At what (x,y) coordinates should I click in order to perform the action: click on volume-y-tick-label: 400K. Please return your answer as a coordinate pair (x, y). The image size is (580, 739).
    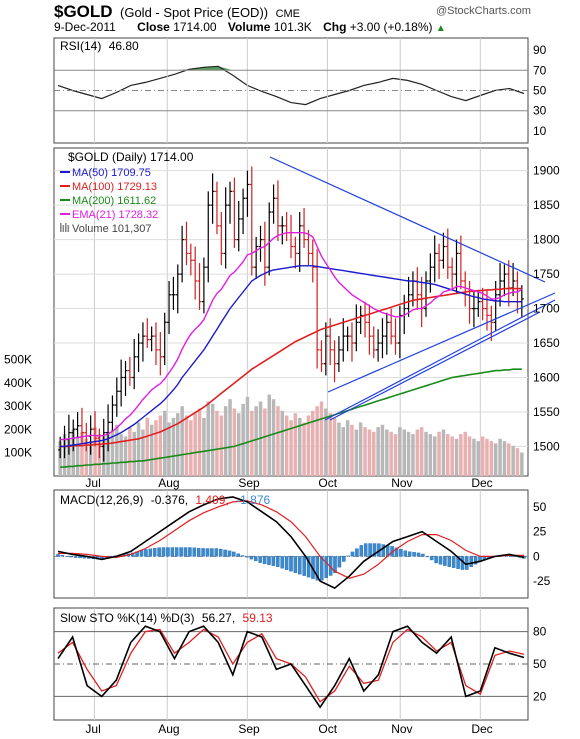
    Looking at the image, I should click on (18, 383).